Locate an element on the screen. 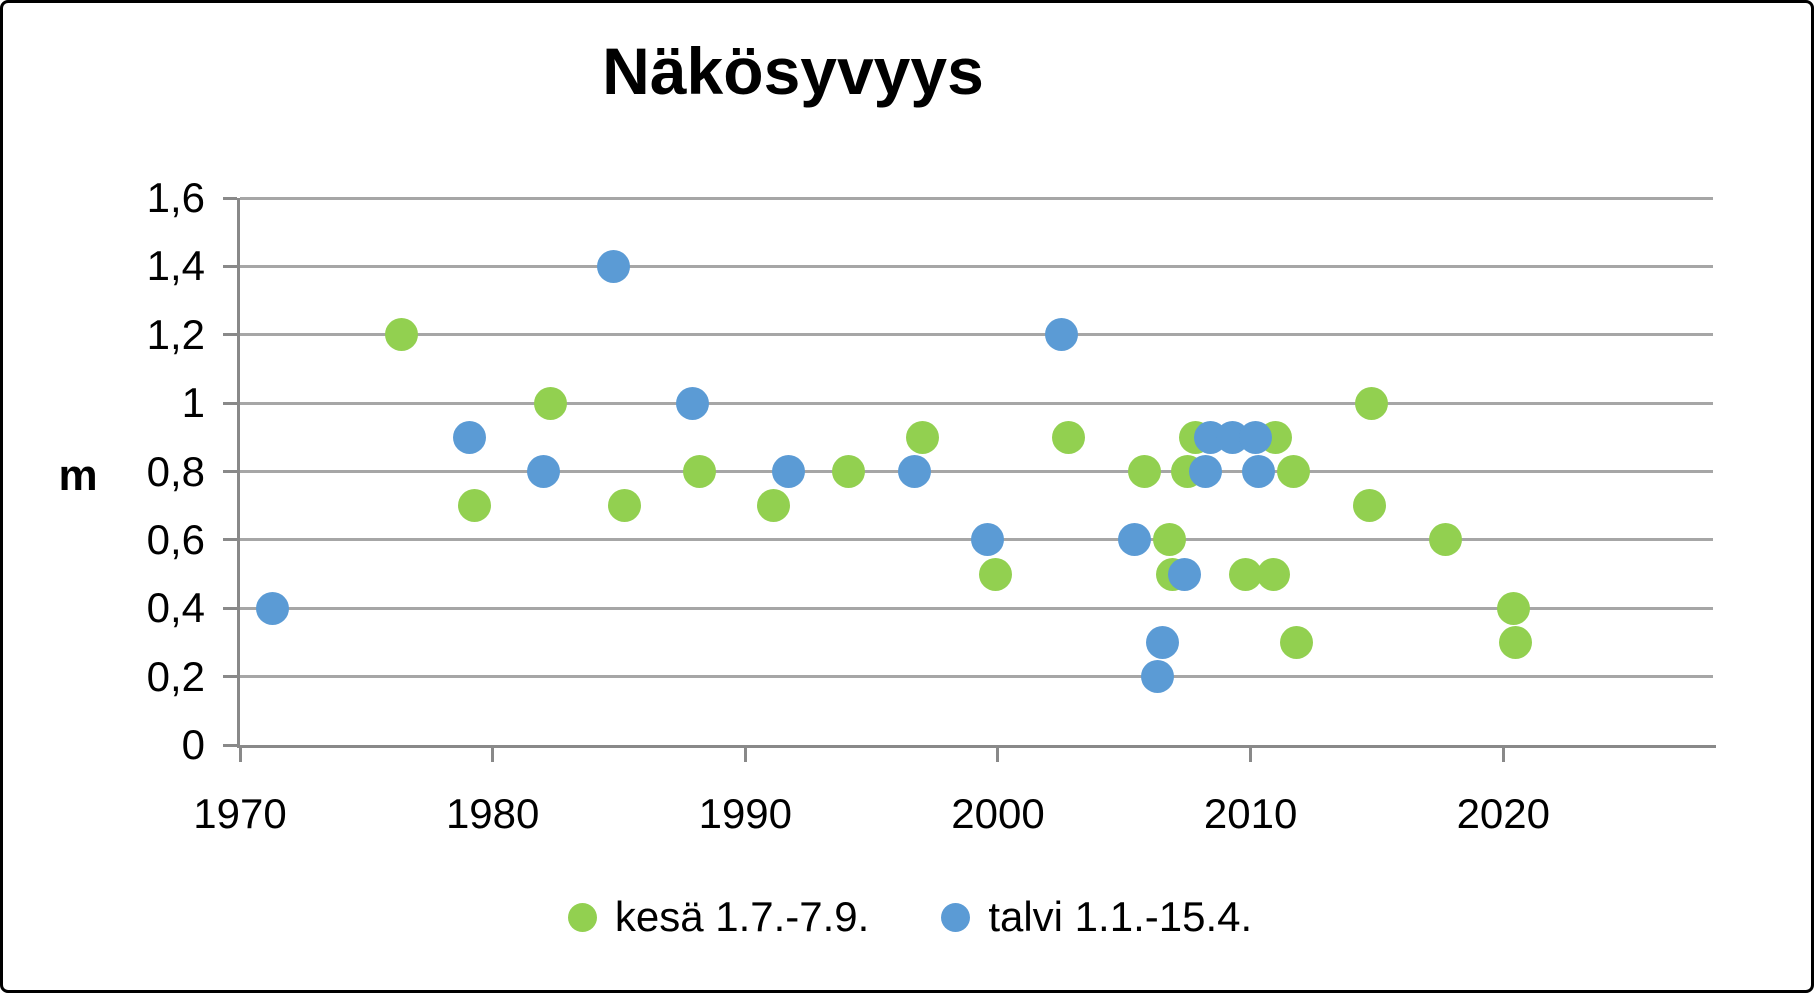 Image resolution: width=1814 pixels, height=993 pixels. x-tick-label: 2020 is located at coordinates (1503, 813).